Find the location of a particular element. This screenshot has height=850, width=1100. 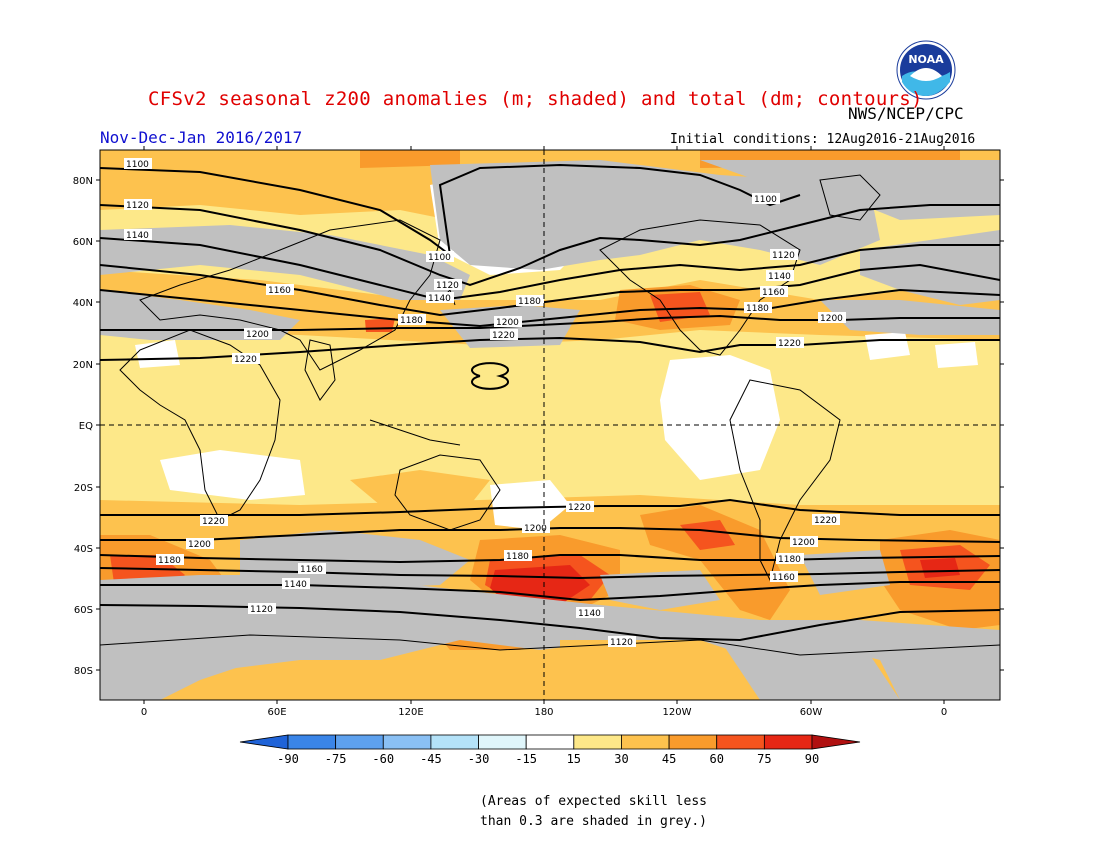

colorbar-tick-label: -60 is located at coordinates (383, 759).